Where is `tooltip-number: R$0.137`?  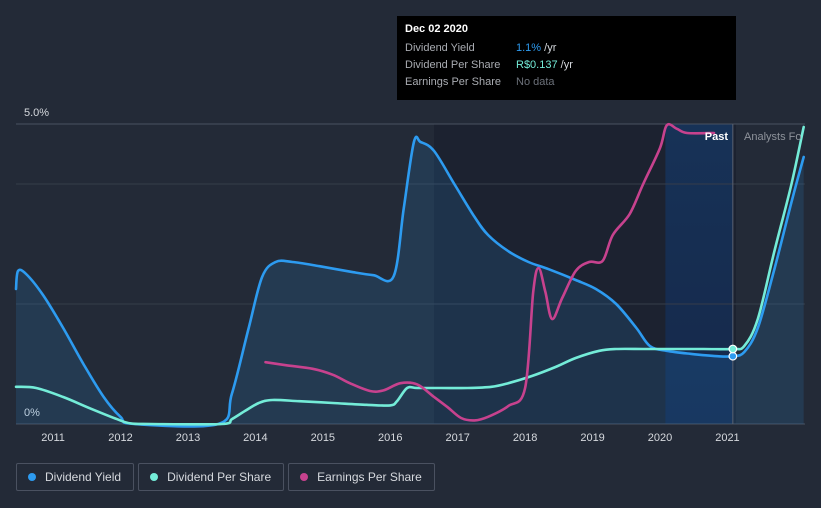 tooltip-number: R$0.137 is located at coordinates (537, 64).